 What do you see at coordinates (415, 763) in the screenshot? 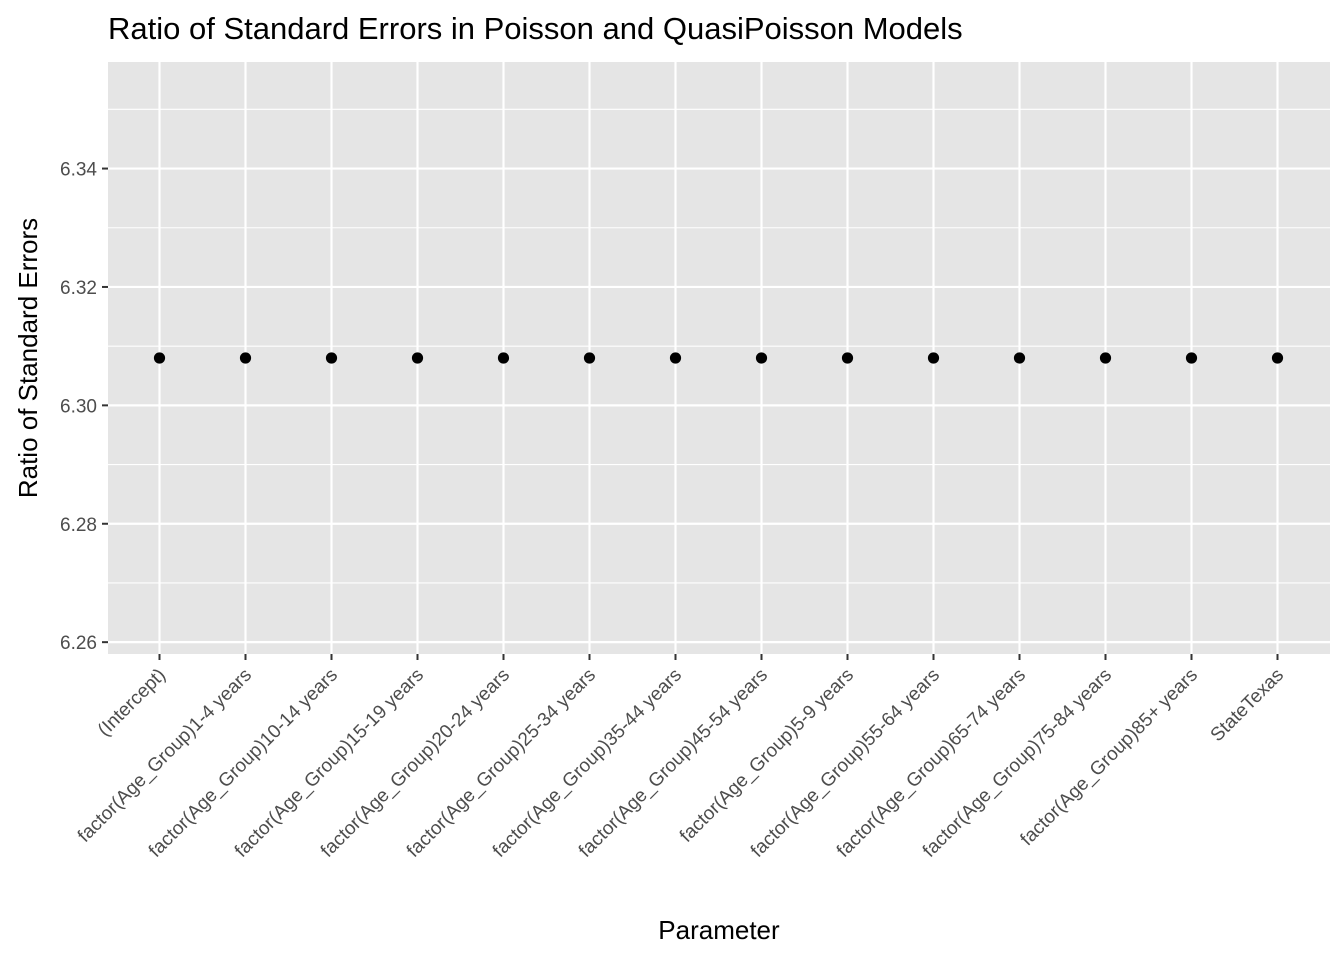
I see `x-tick-label: factor(Age_Group)20-24 years` at bounding box center [415, 763].